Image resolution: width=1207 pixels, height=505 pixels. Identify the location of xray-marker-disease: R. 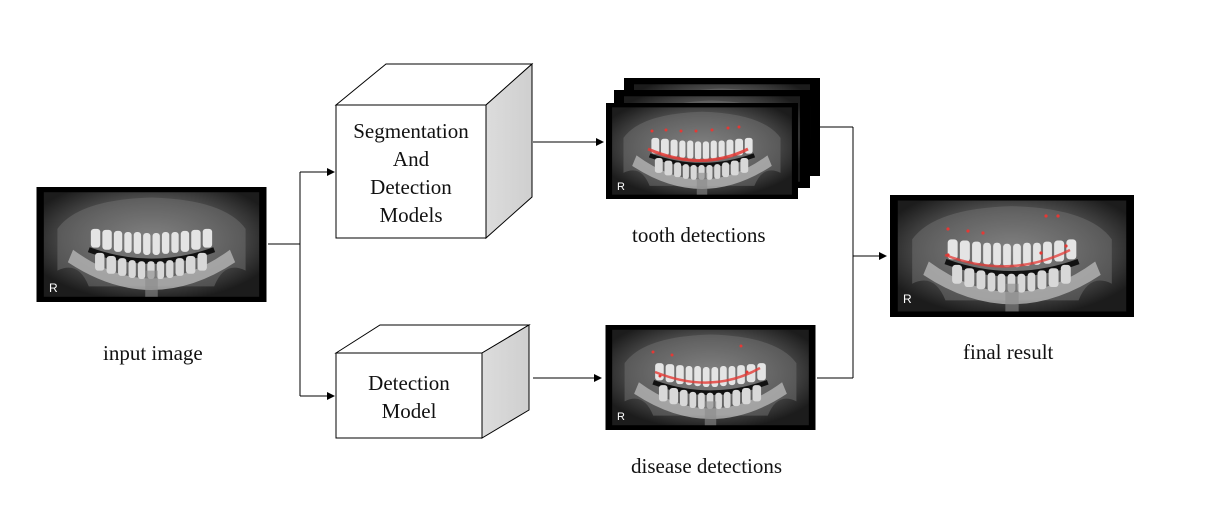
(621, 417).